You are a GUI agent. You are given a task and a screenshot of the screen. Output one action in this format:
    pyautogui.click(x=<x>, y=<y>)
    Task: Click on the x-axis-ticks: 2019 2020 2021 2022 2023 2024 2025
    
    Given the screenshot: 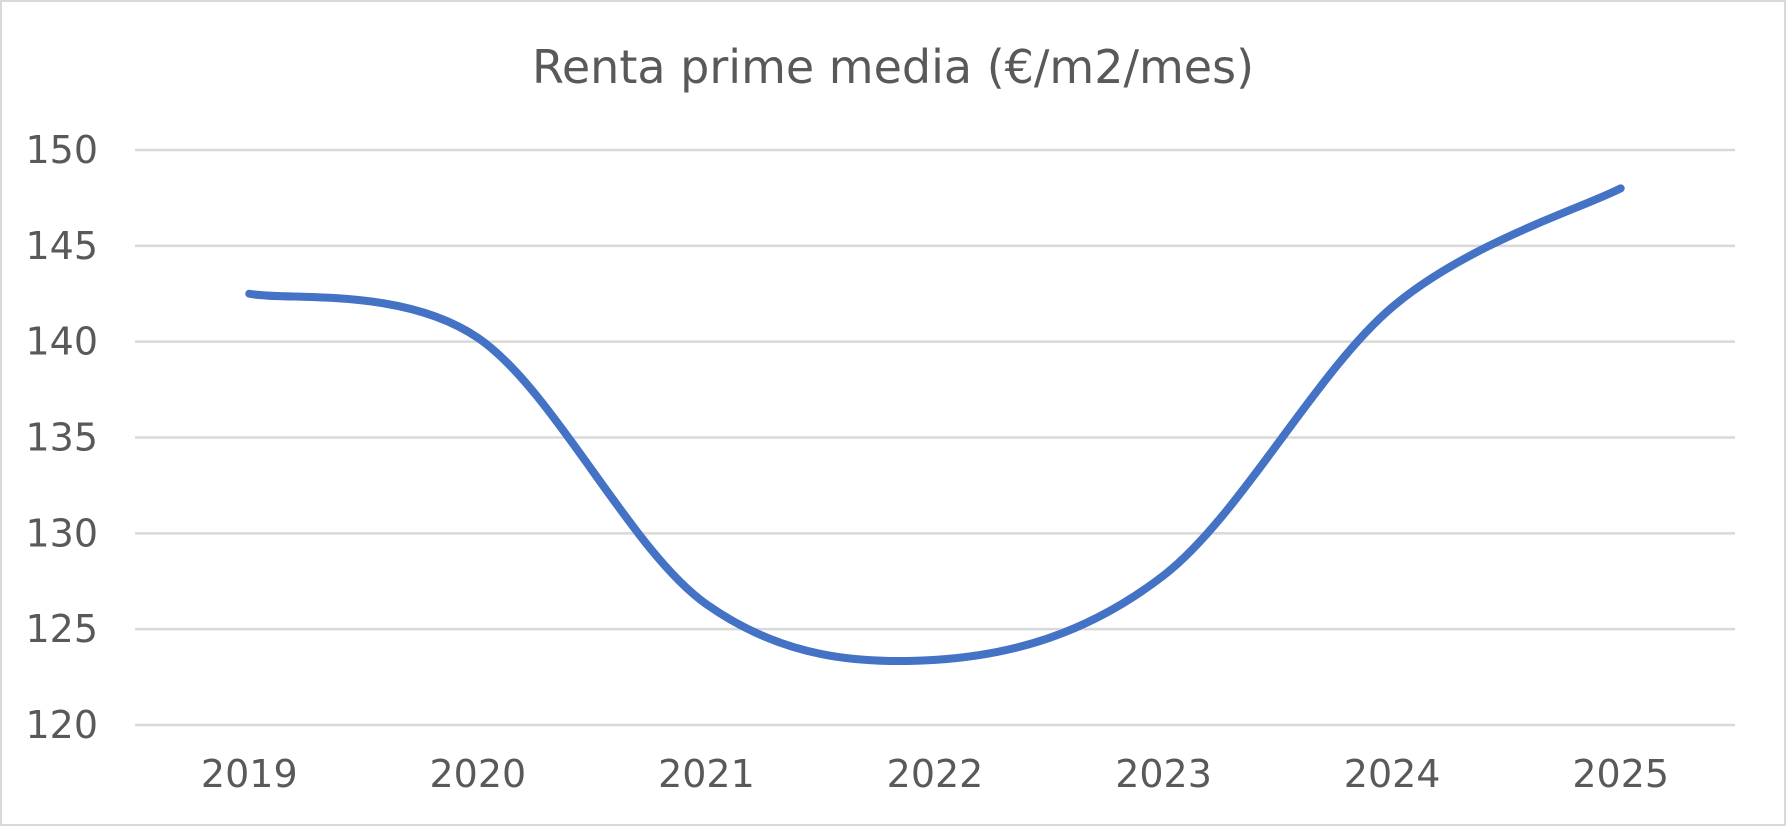 What is the action you would take?
    pyautogui.click(x=935, y=774)
    